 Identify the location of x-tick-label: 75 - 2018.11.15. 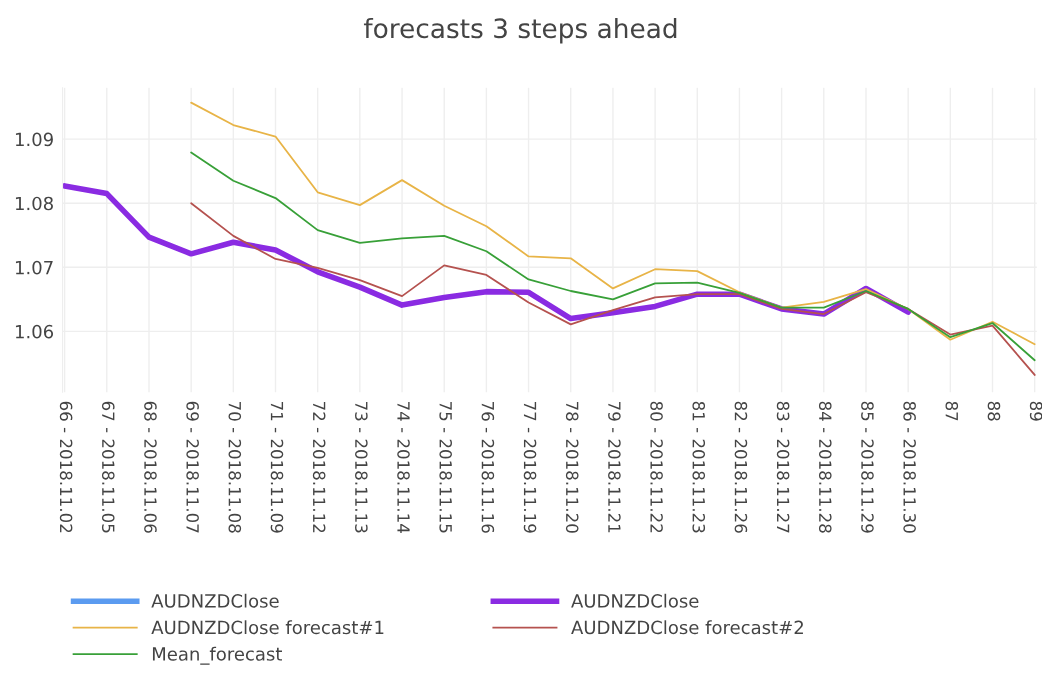
(445, 467).